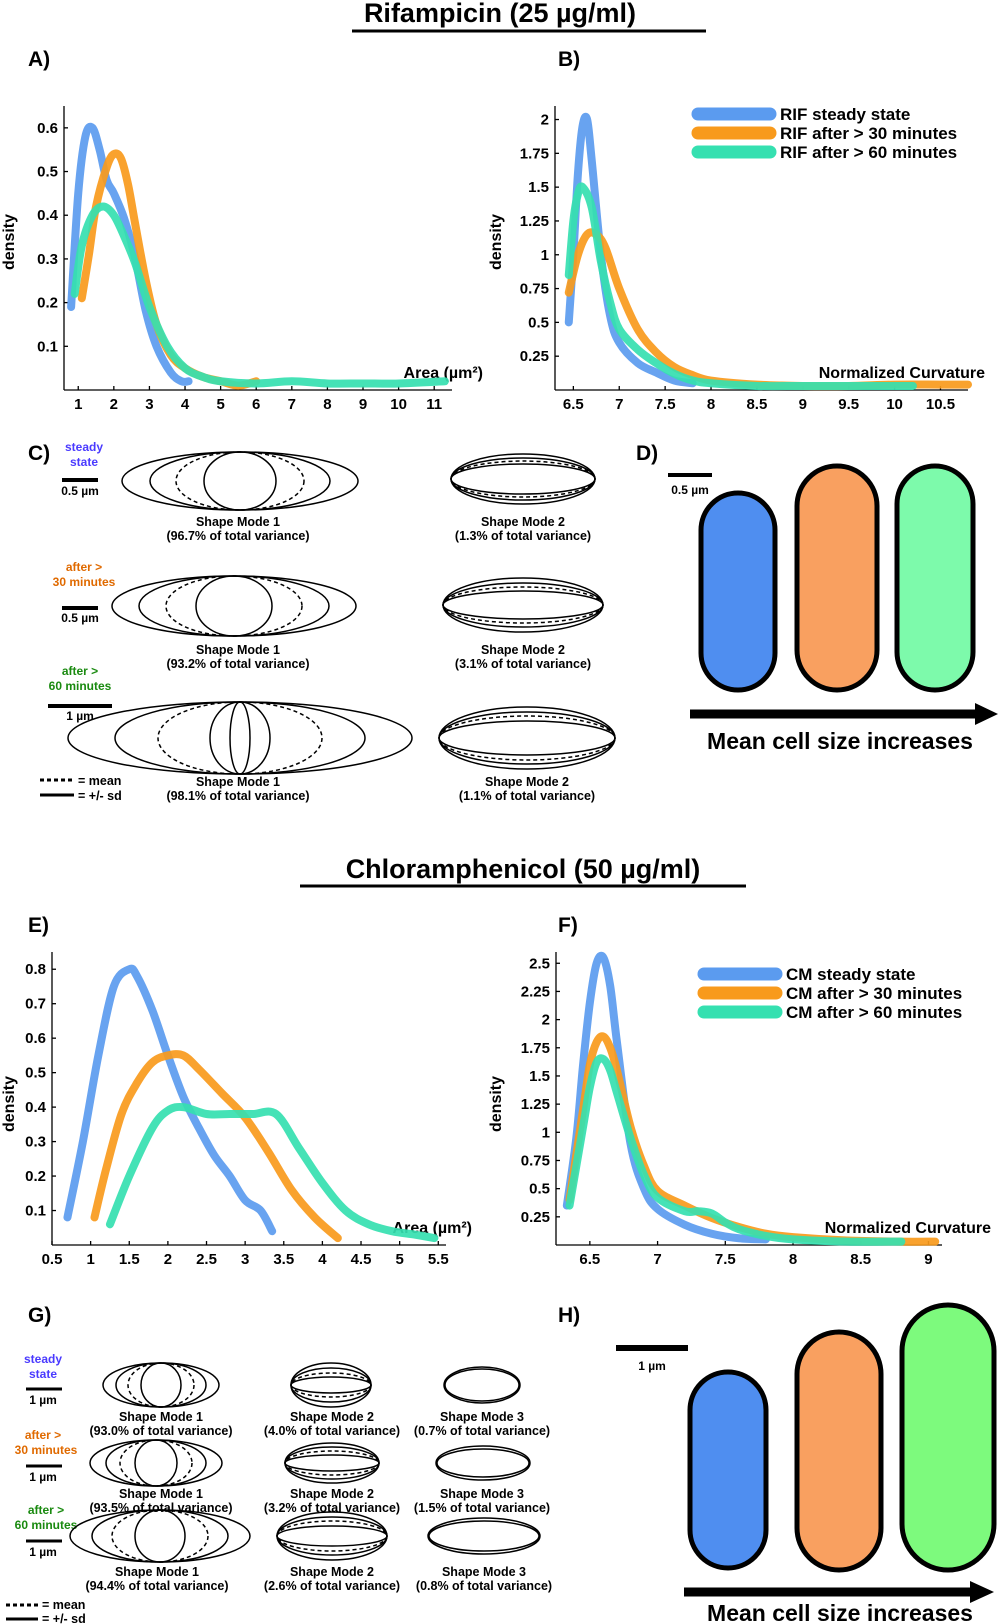 The image size is (1000, 1624). What do you see at coordinates (523, 479) in the screenshot?
I see `row1-mode2-outlines` at bounding box center [523, 479].